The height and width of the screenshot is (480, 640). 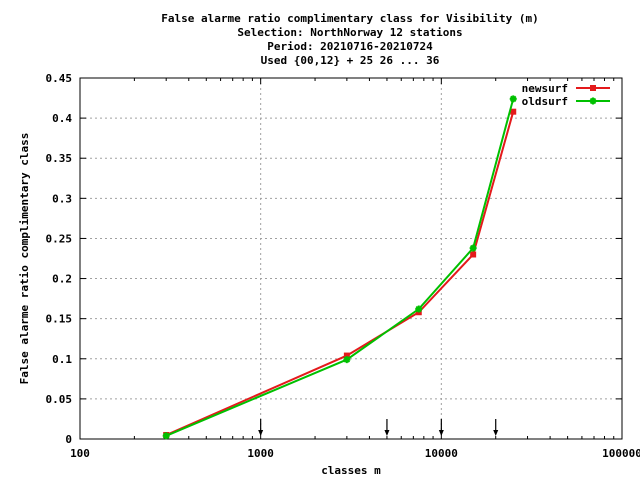 I want to click on class-markers, so click(x=378, y=427).